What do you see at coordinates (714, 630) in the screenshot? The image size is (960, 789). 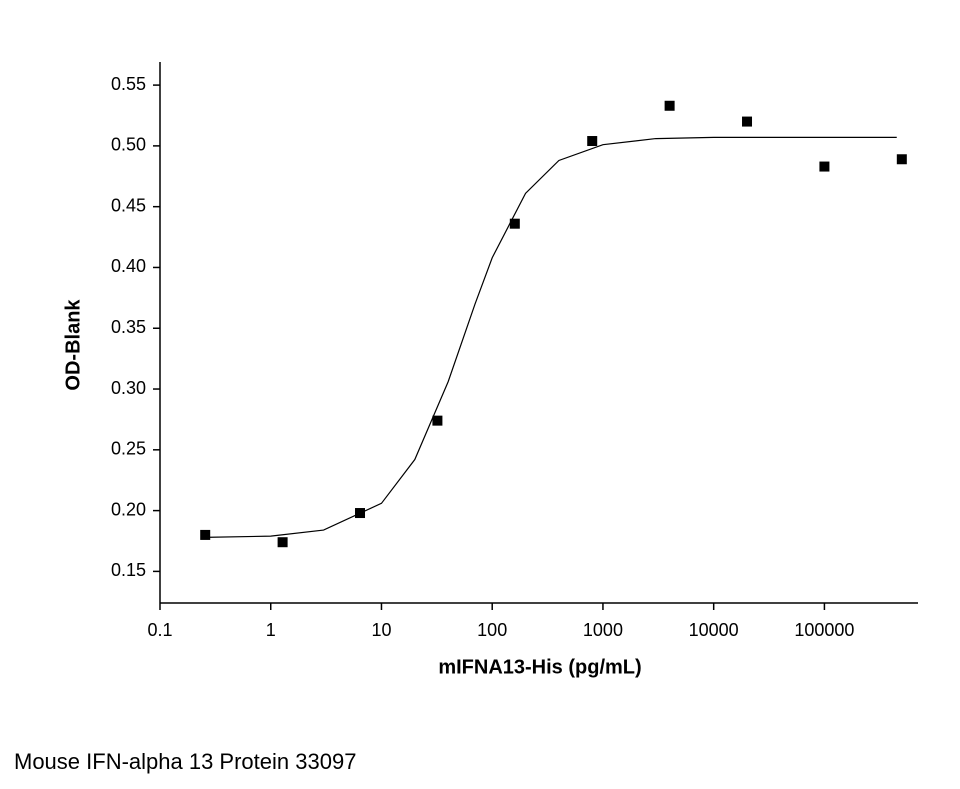 I see `x-tick-label: 10000` at bounding box center [714, 630].